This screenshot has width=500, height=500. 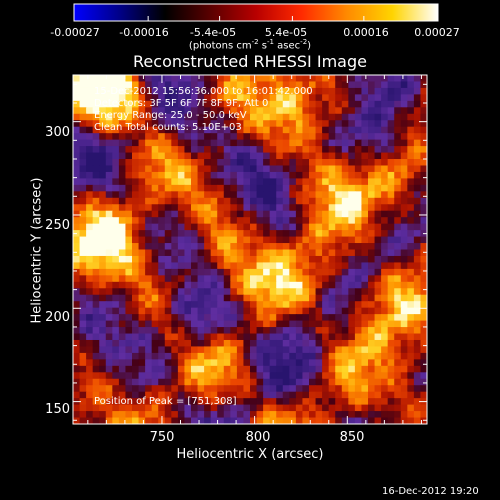 I want to click on units-exponent: -2, so click(x=255, y=42).